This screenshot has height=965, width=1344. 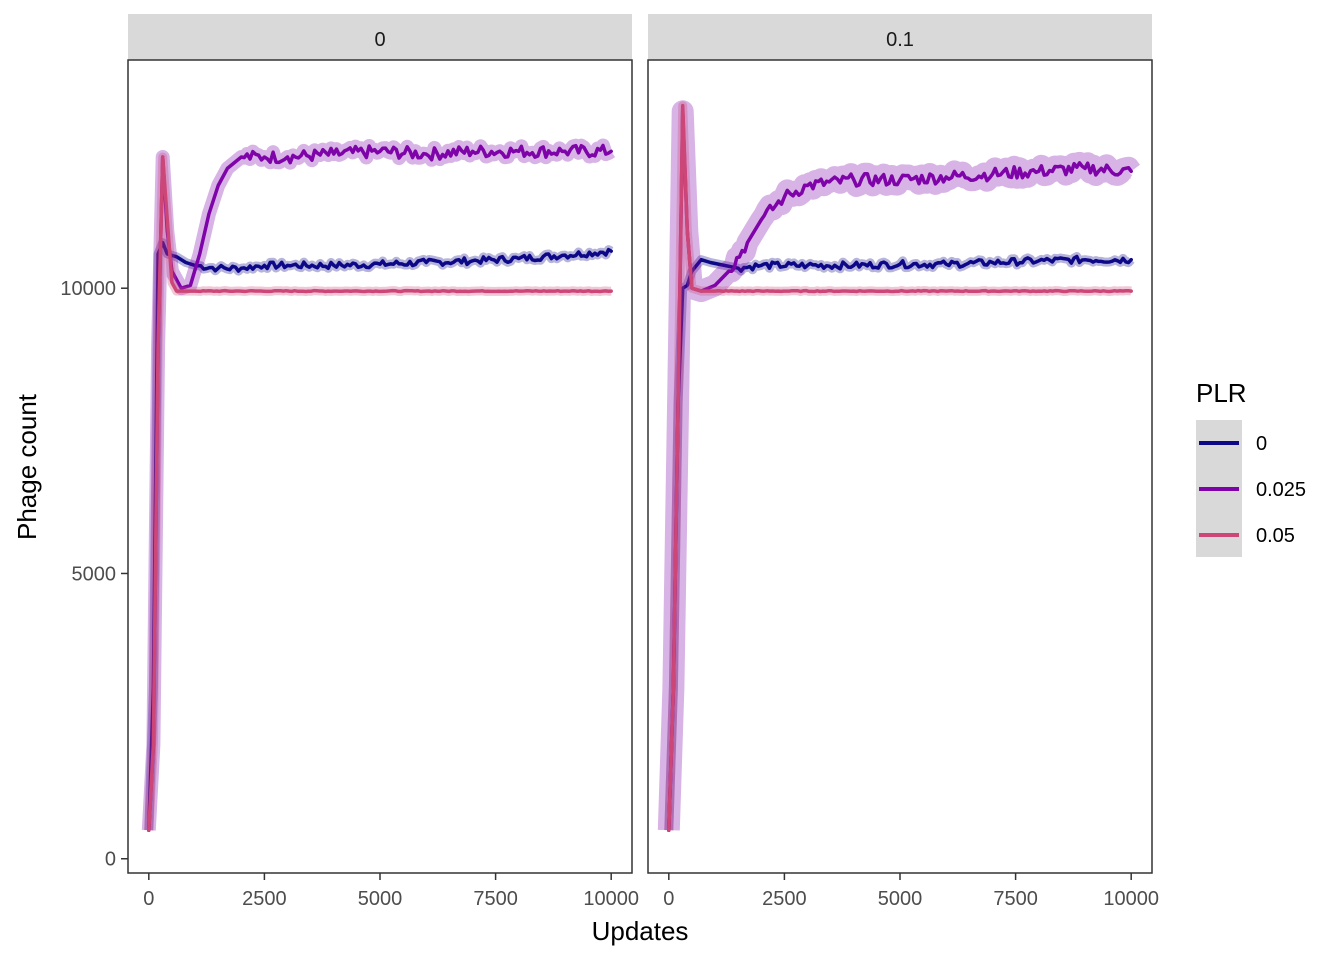 What do you see at coordinates (495, 899) in the screenshot?
I see `x-tick-label-0-3: 7500` at bounding box center [495, 899].